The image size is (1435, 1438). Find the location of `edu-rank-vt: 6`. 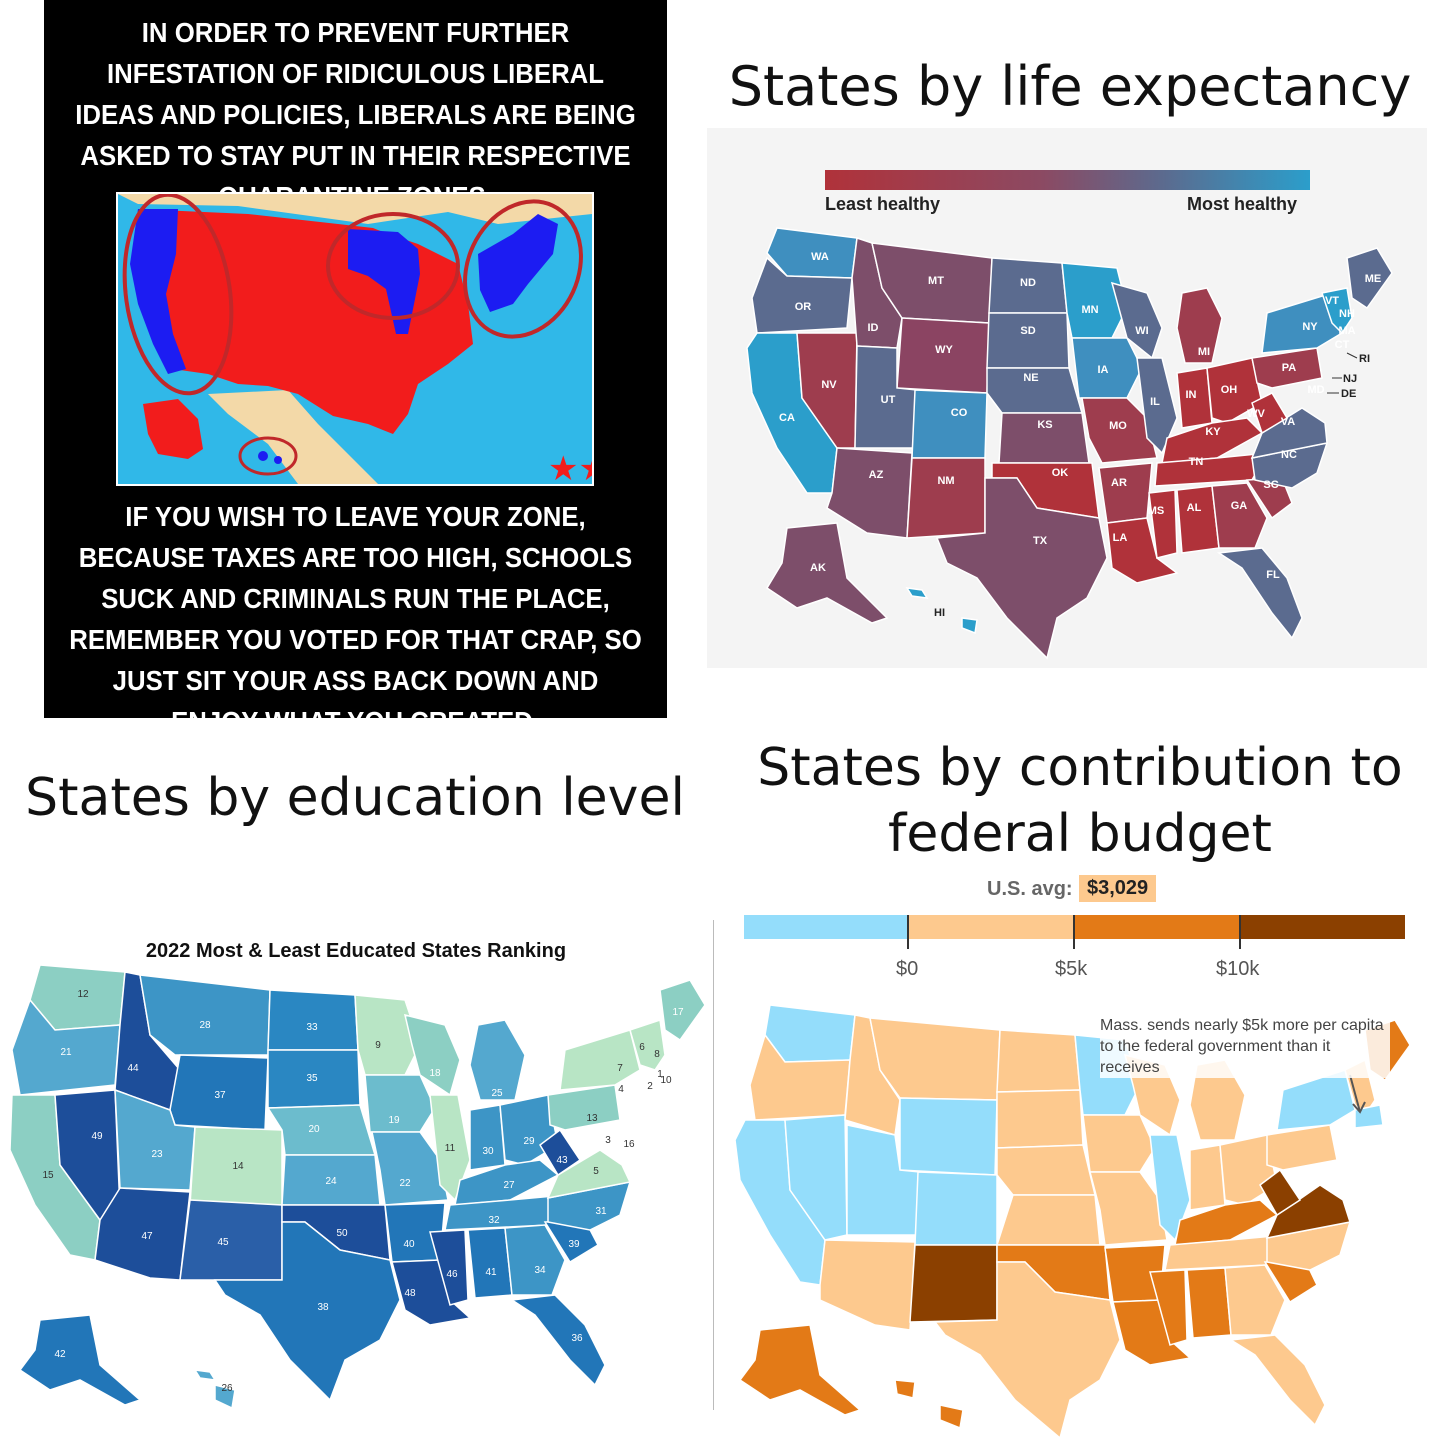

edu-rank-vt: 6 is located at coordinates (642, 1047).